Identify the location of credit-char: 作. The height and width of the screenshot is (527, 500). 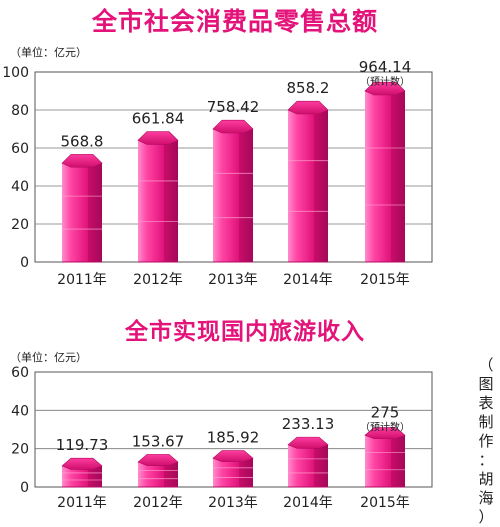
(486, 441).